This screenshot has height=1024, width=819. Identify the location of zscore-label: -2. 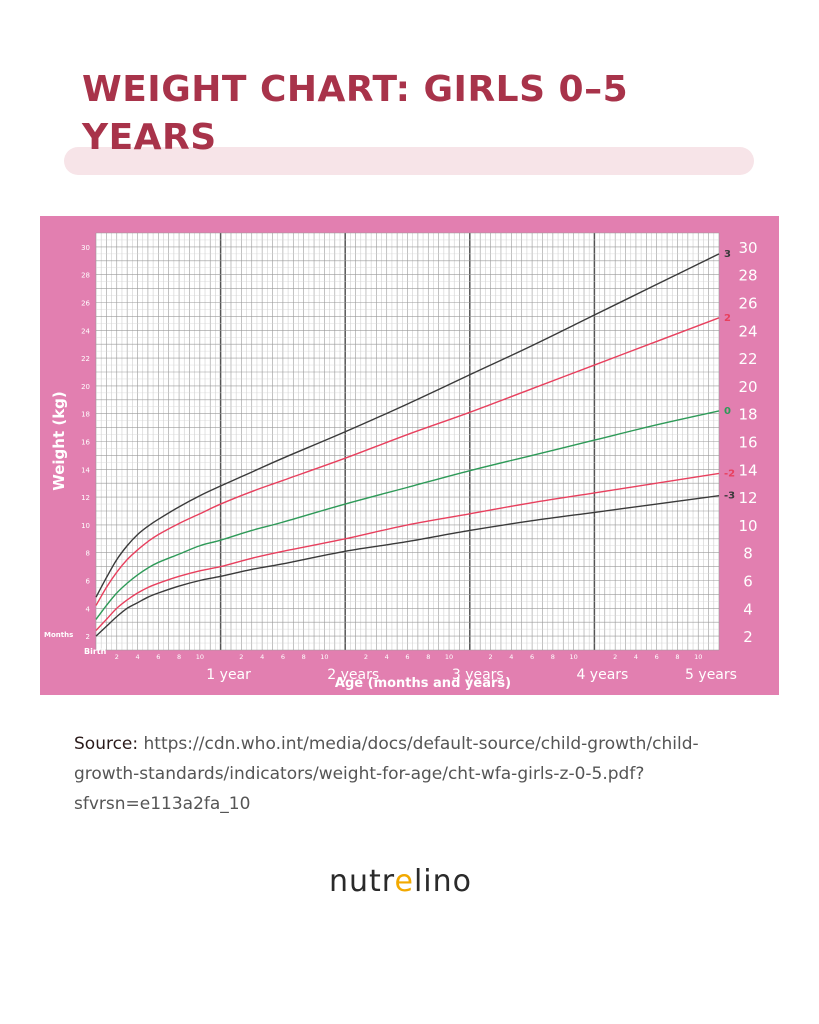
(729, 473).